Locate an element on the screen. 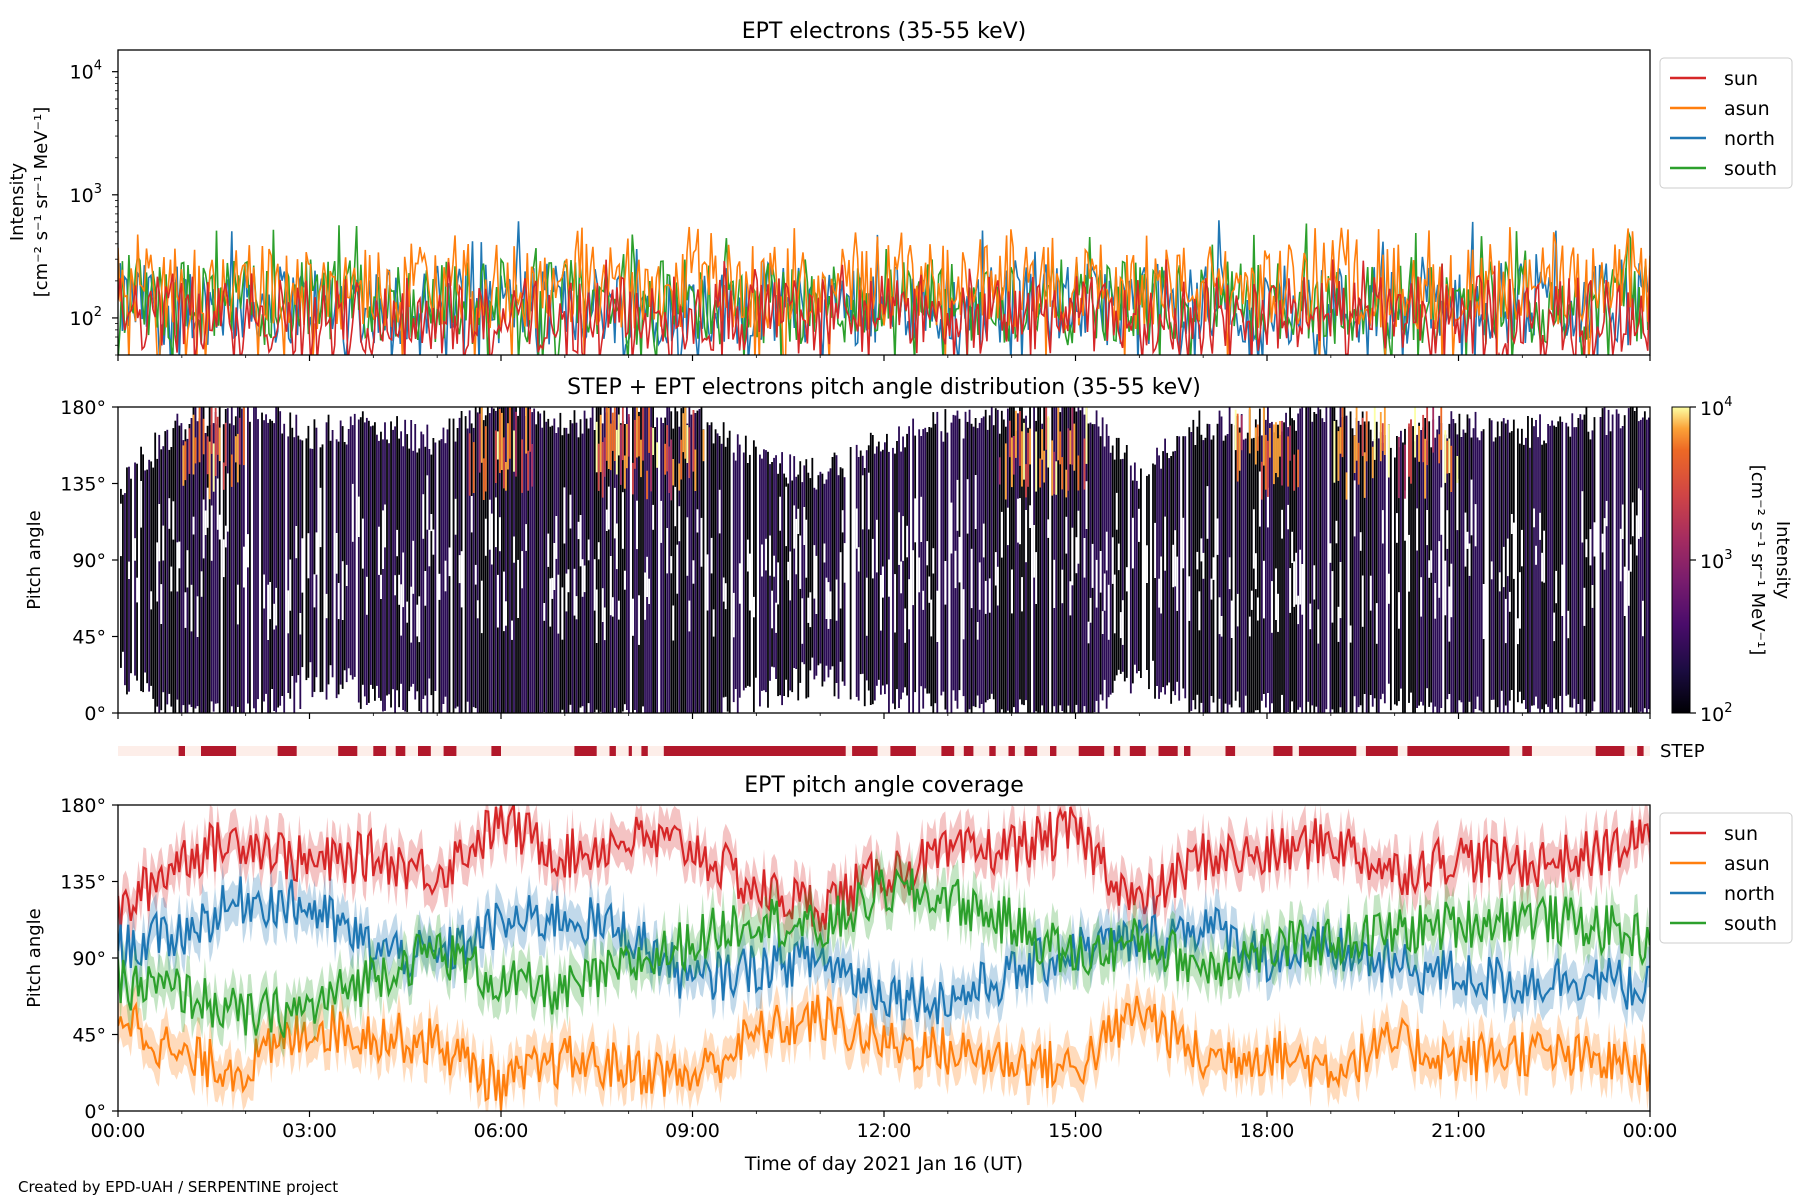 This screenshot has height=1200, width=1800. legend-label-asun: asun is located at coordinates (1747, 864).